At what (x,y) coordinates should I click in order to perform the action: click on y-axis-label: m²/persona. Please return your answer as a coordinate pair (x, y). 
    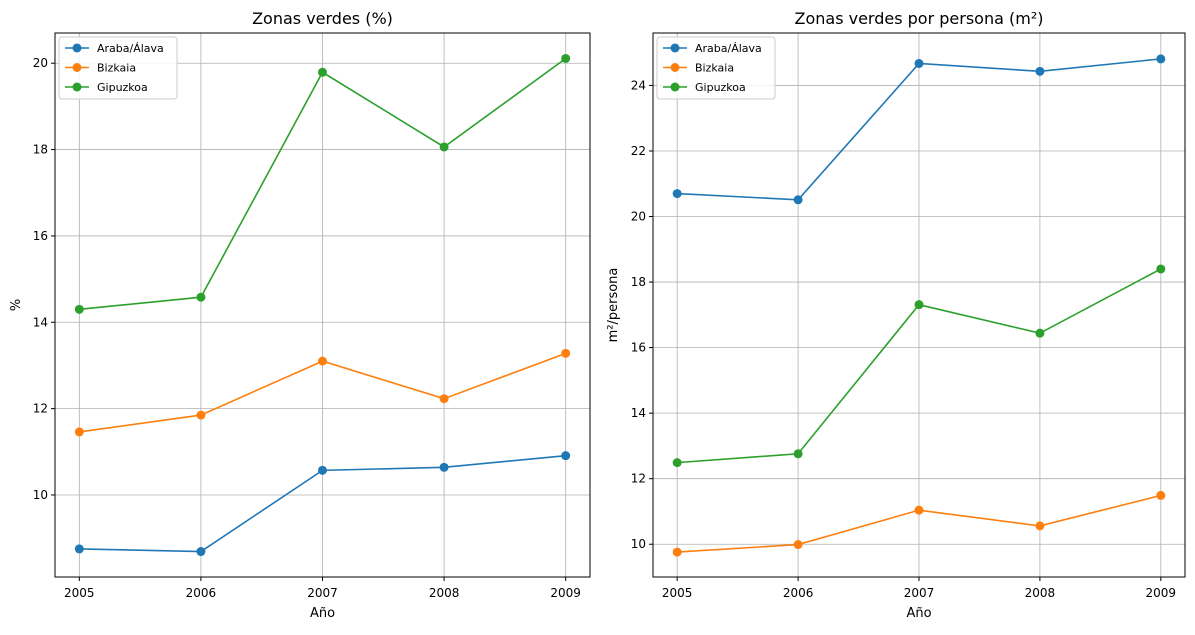
    Looking at the image, I should click on (613, 305).